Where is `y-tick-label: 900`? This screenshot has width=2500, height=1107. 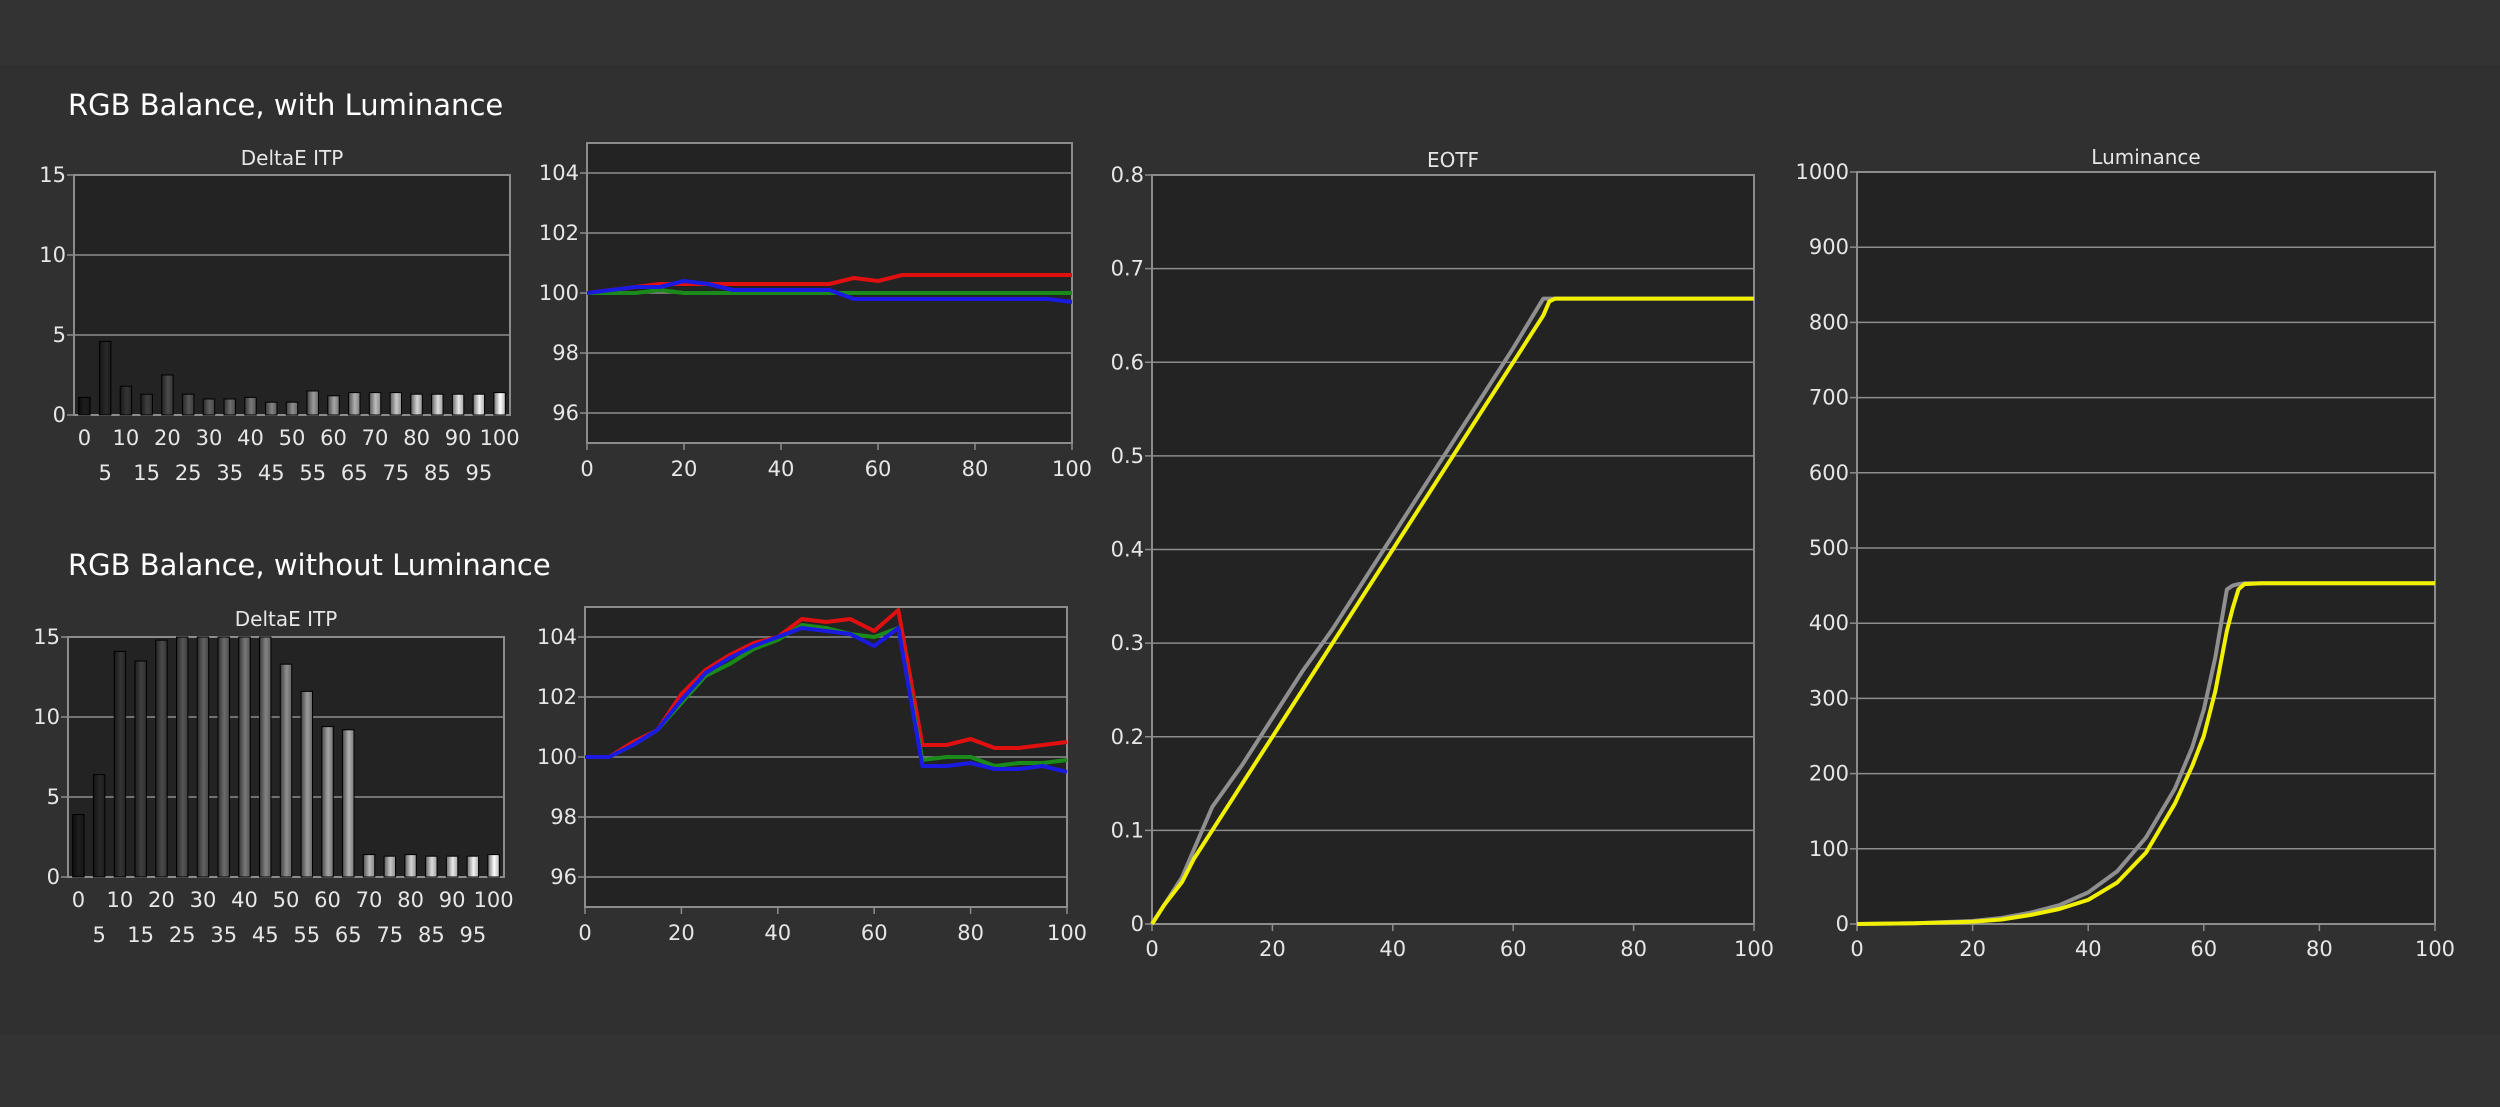
y-tick-label: 900 is located at coordinates (1829, 247).